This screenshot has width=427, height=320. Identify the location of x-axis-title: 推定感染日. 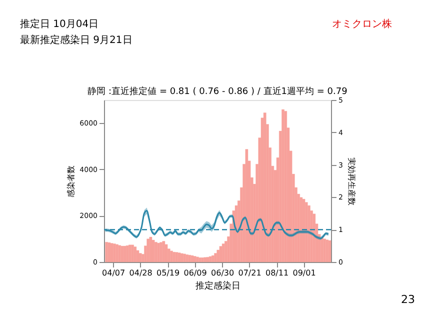
(218, 286).